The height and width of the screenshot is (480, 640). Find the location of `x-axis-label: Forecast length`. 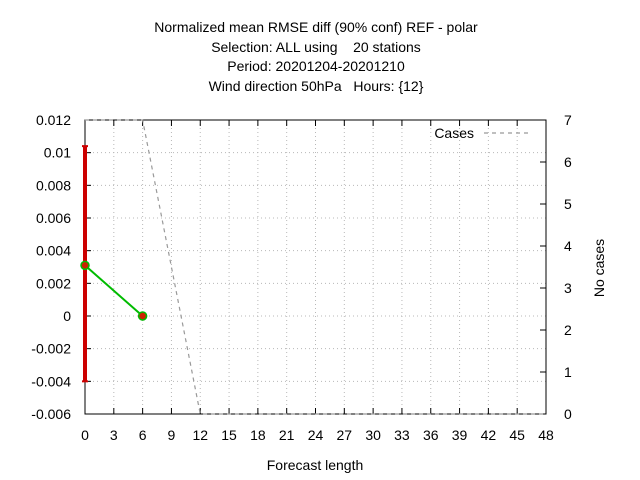

x-axis-label: Forecast length is located at coordinates (315, 465).